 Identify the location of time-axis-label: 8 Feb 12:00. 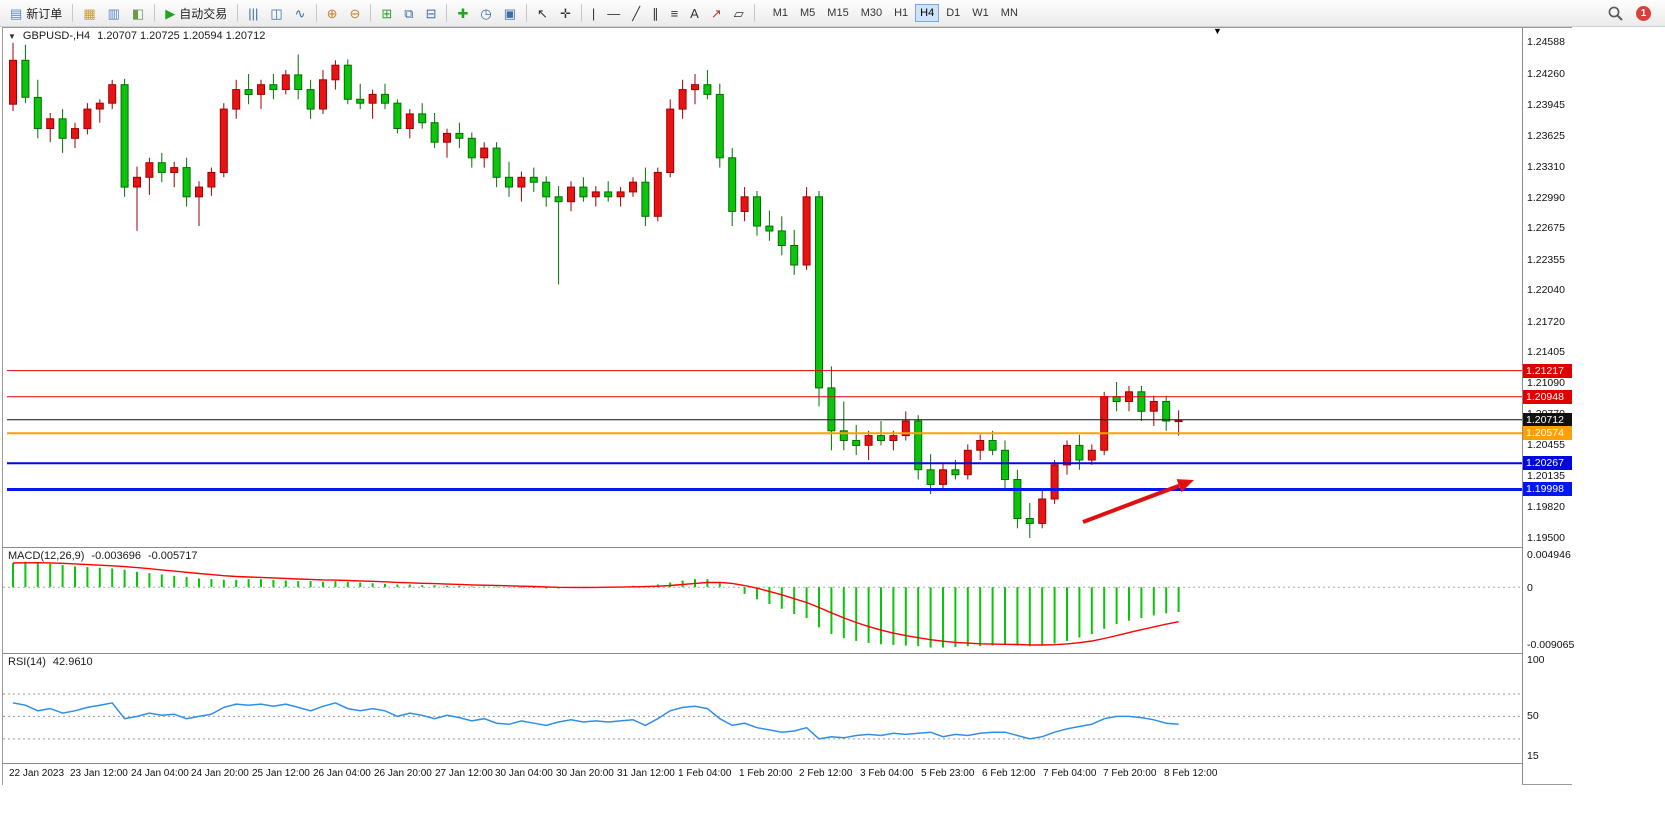
(1191, 773).